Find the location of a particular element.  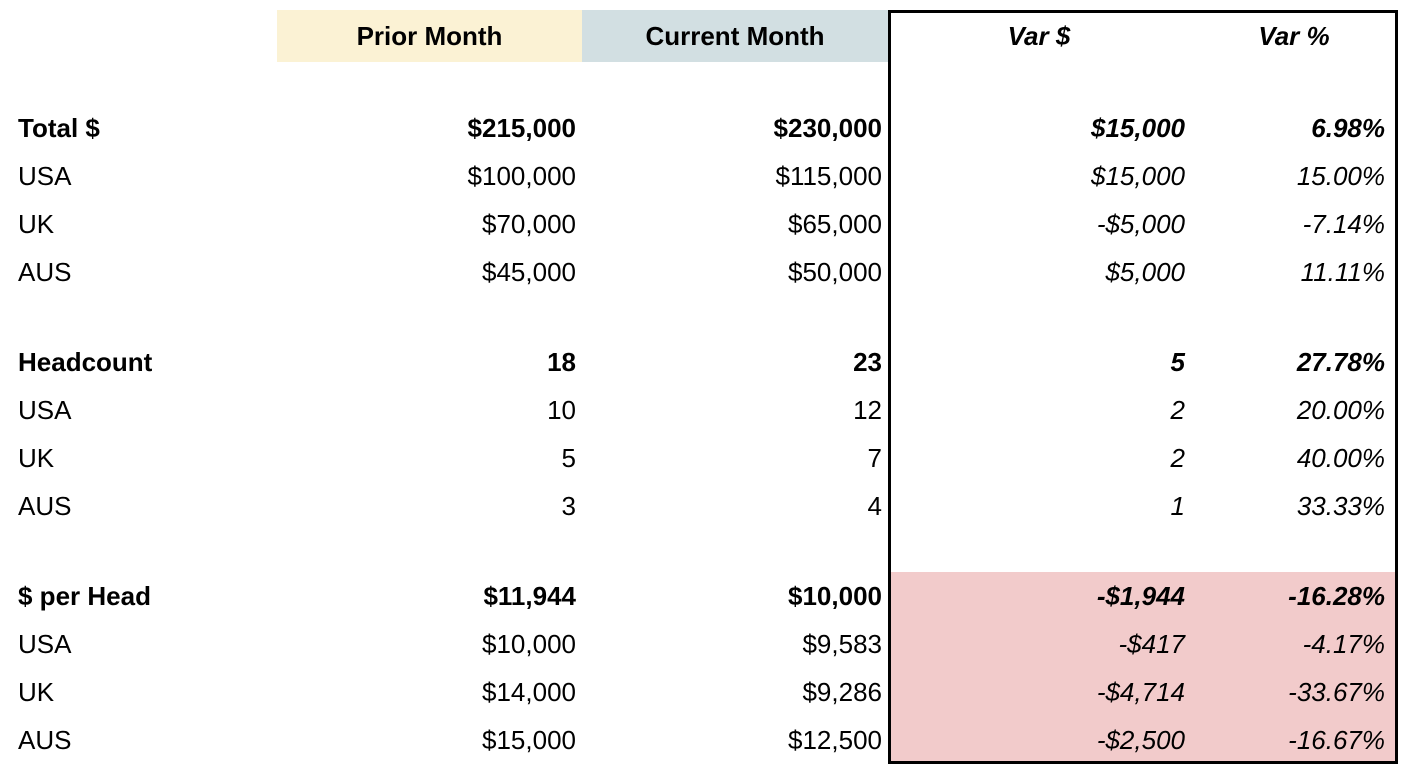

prior-value: $215,000 is located at coordinates (521, 127).